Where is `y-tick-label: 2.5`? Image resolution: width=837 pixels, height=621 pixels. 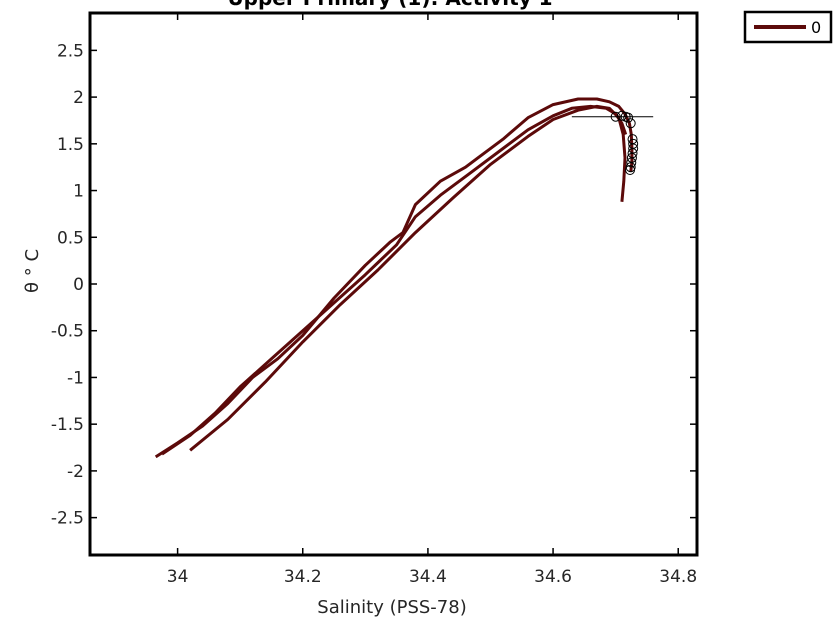
y-tick-label: 2.5 is located at coordinates (70, 51).